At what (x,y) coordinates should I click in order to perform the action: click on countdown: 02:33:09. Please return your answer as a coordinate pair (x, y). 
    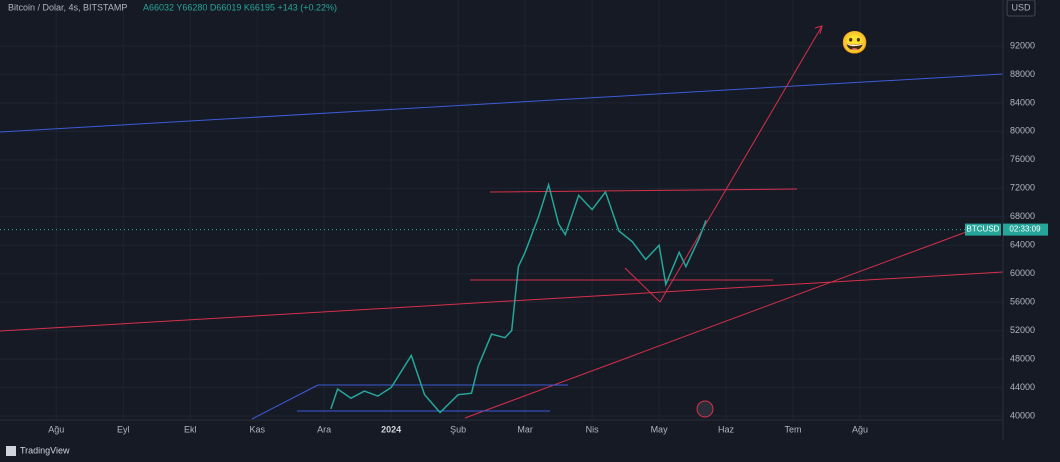
    Looking at the image, I should click on (1025, 229).